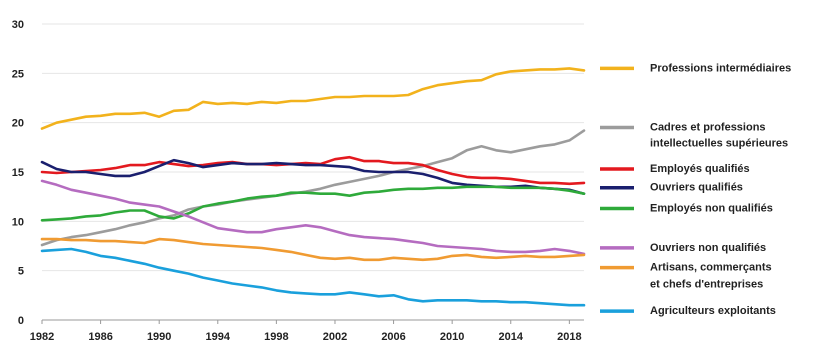  I want to click on y-tick-label: 5, so click(21, 272).